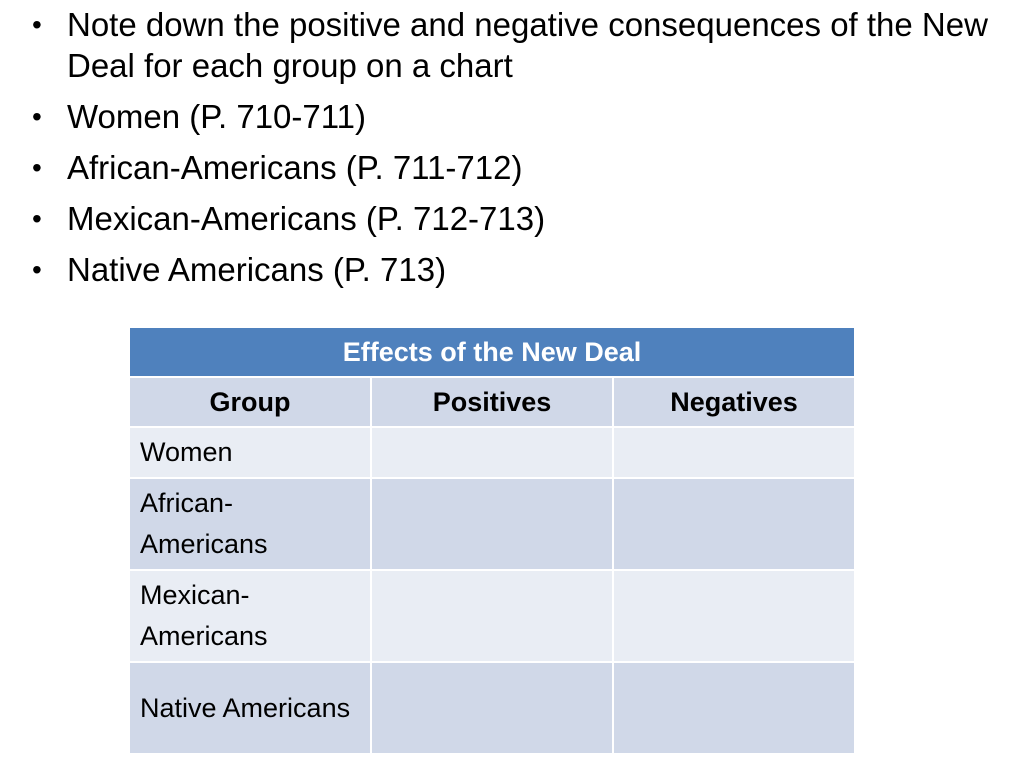 Image resolution: width=1024 pixels, height=768 pixels. Describe the element at coordinates (295, 167) in the screenshot. I see `bullet-text: African-Americans (P. 711-712)` at that location.